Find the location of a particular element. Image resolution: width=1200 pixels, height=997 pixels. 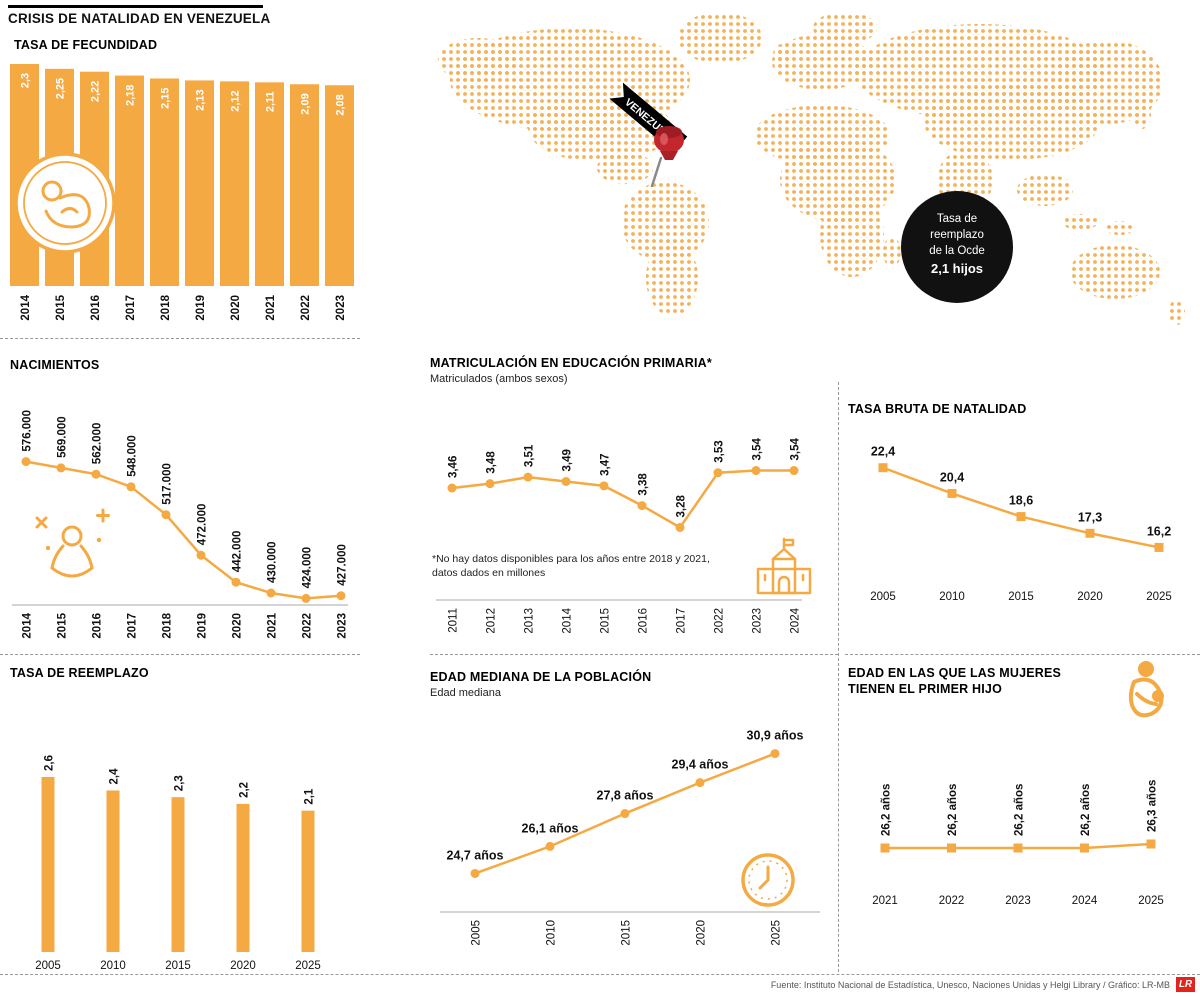

svg-text: 3,53 is located at coordinates (720, 451).